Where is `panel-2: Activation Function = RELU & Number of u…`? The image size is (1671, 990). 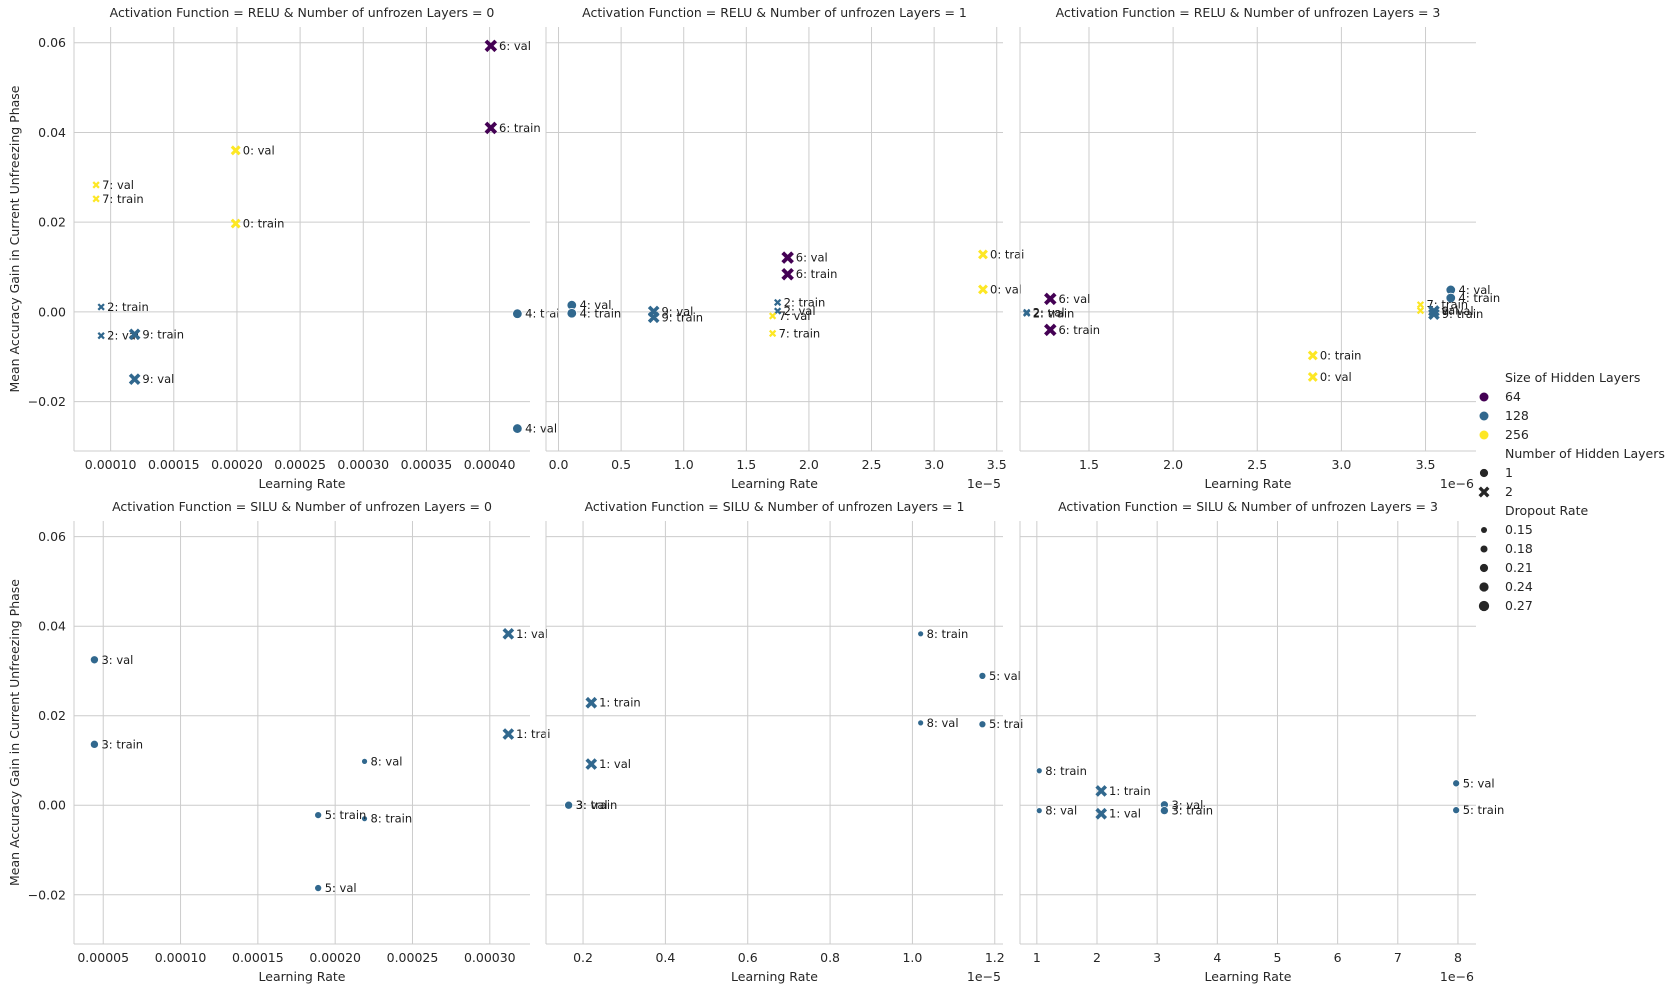 panel-2: Activation Function = RELU & Number of u… is located at coordinates (784, 248).